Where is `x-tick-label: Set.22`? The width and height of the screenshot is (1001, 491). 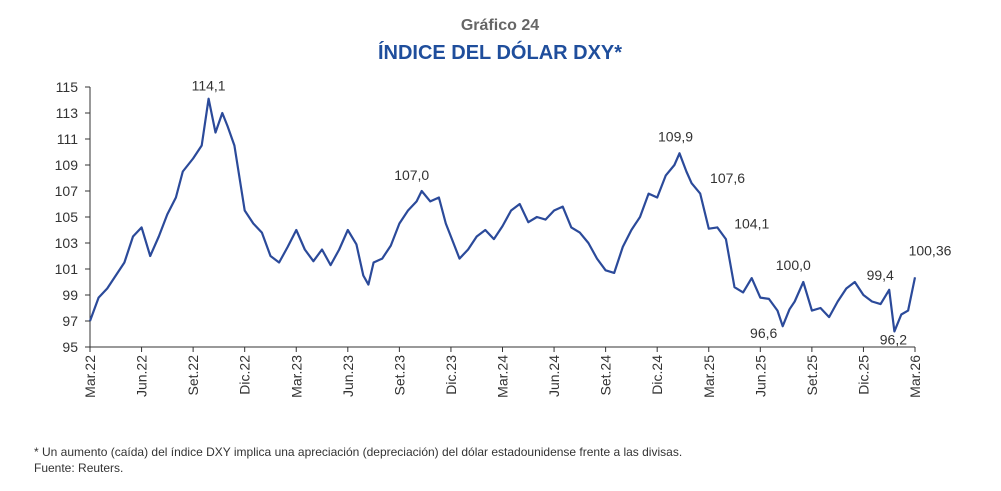
x-tick-label: Set.22 is located at coordinates (193, 375).